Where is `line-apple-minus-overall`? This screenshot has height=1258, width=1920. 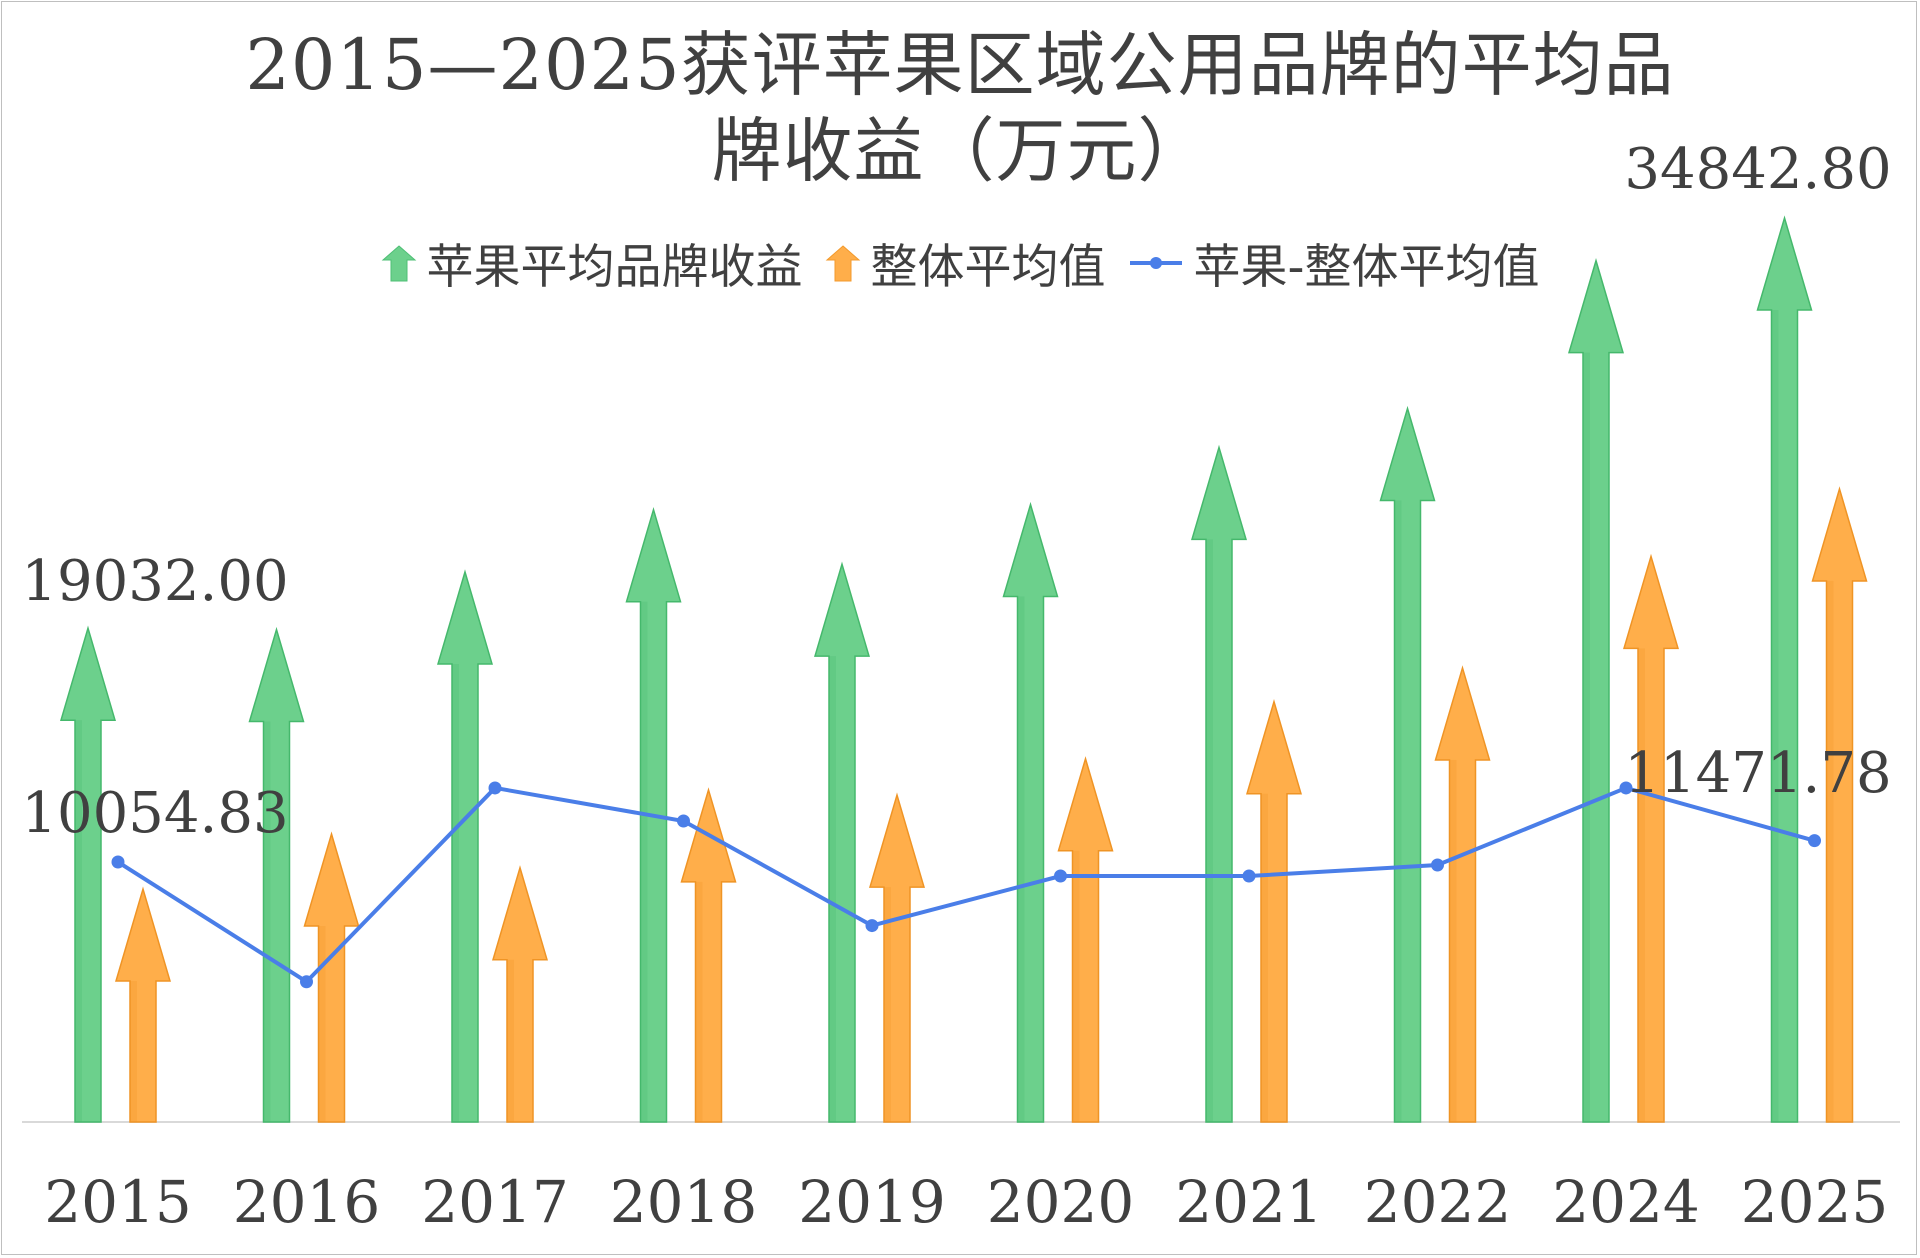
line-apple-minus-overall is located at coordinates (966, 885).